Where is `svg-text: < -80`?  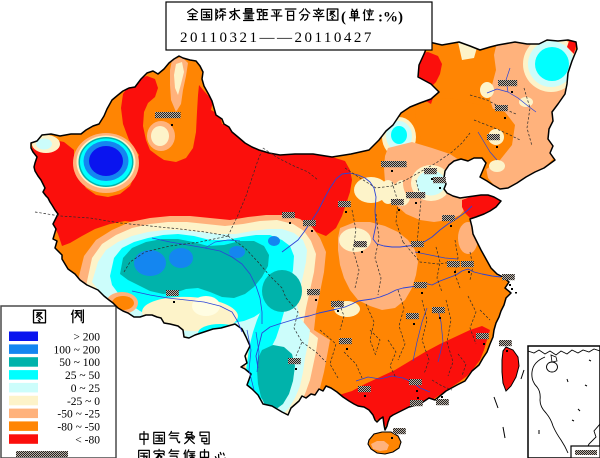
svg-text: < -80 is located at coordinates (87, 440).